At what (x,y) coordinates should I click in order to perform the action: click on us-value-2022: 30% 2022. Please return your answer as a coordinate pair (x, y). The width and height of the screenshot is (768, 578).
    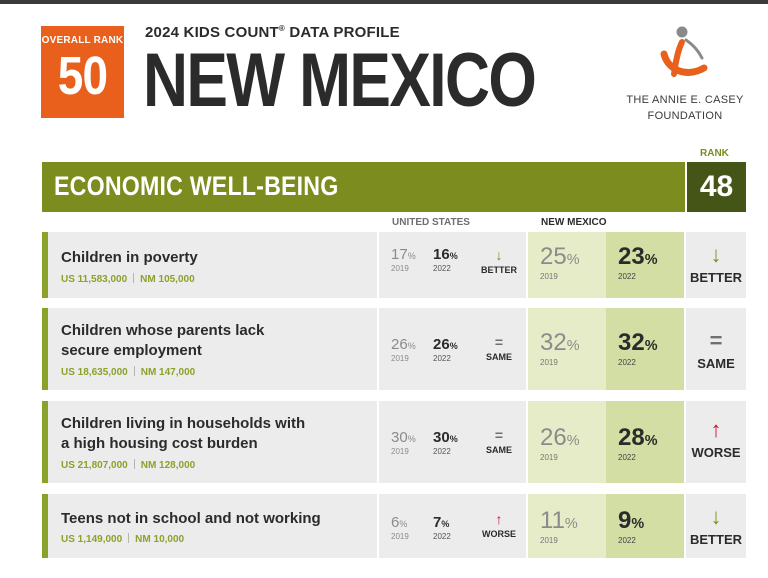
    Looking at the image, I should click on (445, 442).